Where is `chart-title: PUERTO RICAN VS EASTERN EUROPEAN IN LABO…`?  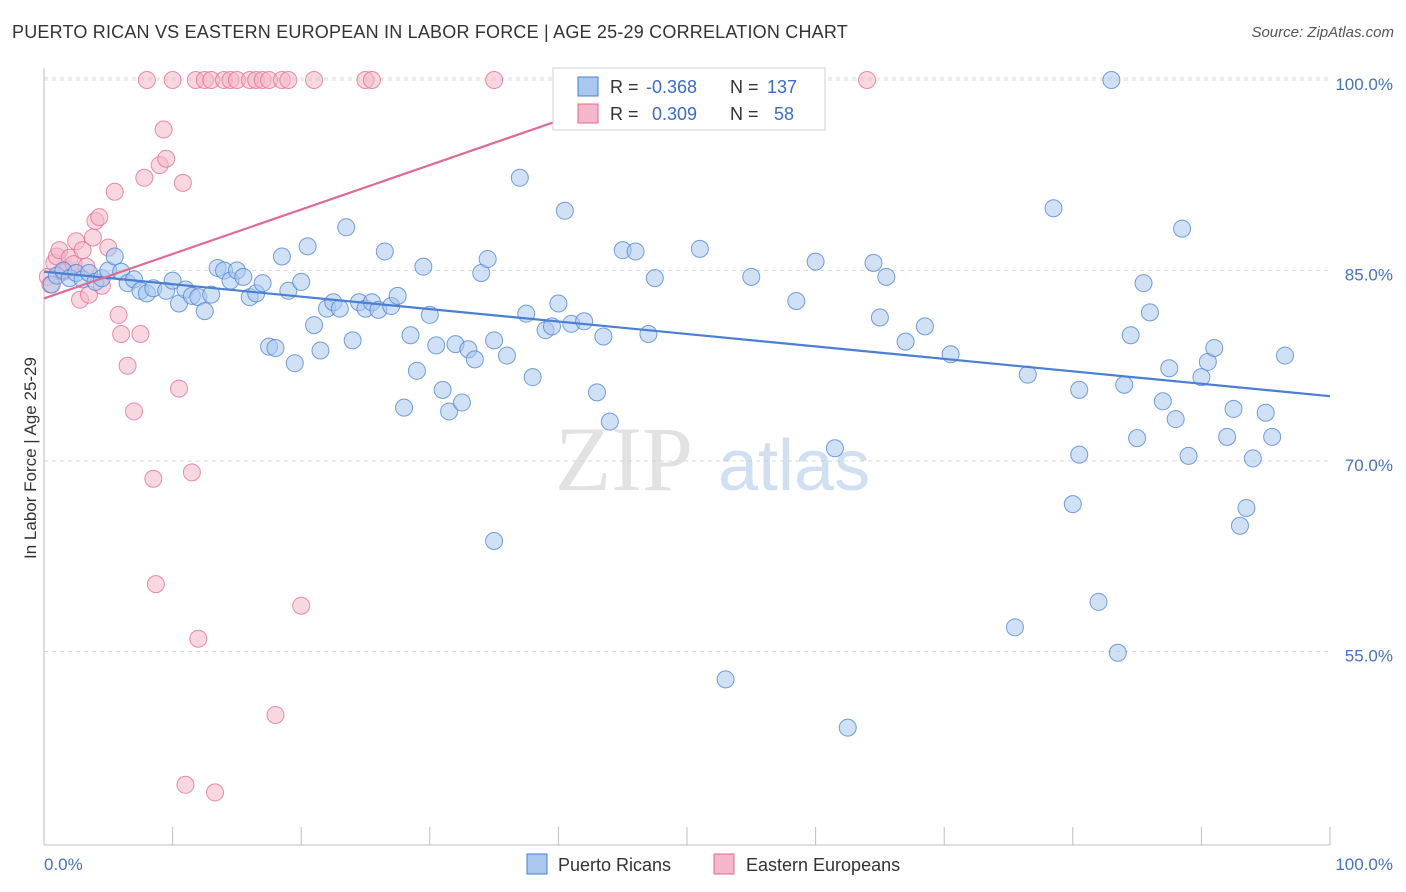 chart-title: PUERTO RICAN VS EASTERN EUROPEAN IN LABO… is located at coordinates (430, 32).